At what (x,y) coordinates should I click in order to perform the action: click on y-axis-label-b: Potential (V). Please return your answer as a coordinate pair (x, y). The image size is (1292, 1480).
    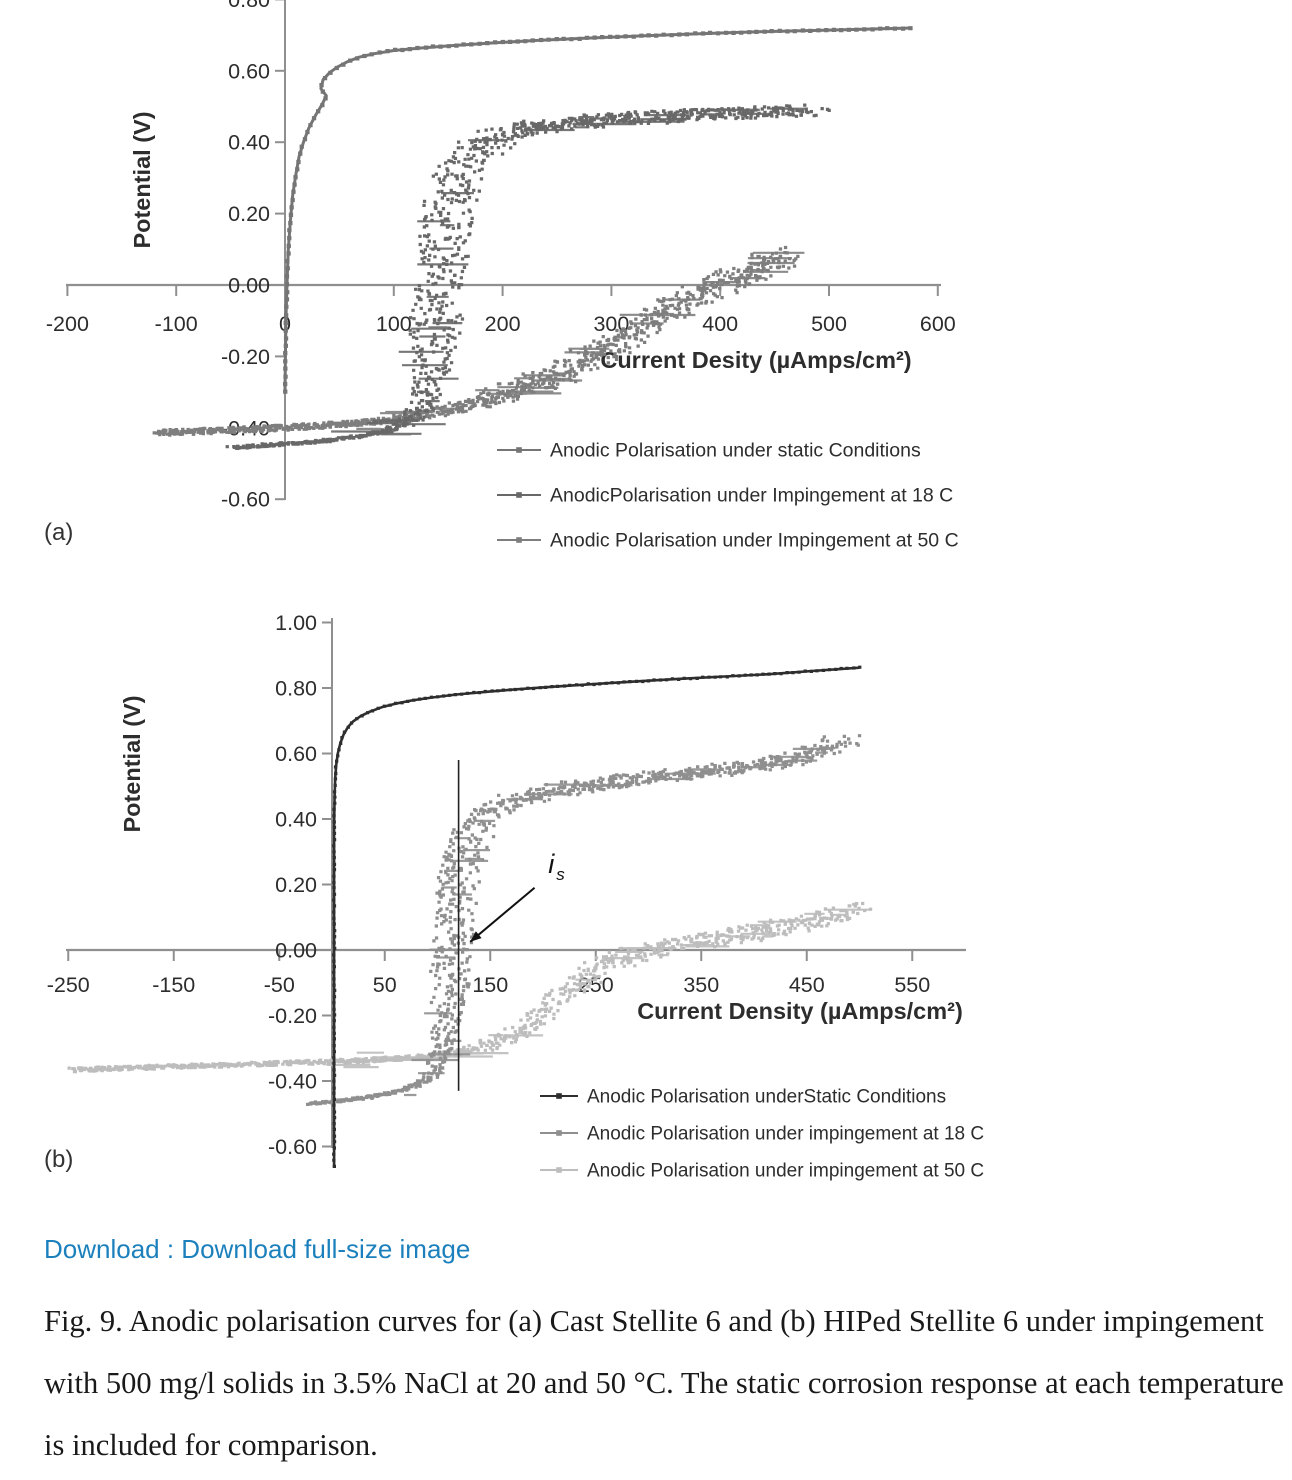
    Looking at the image, I should click on (132, 763).